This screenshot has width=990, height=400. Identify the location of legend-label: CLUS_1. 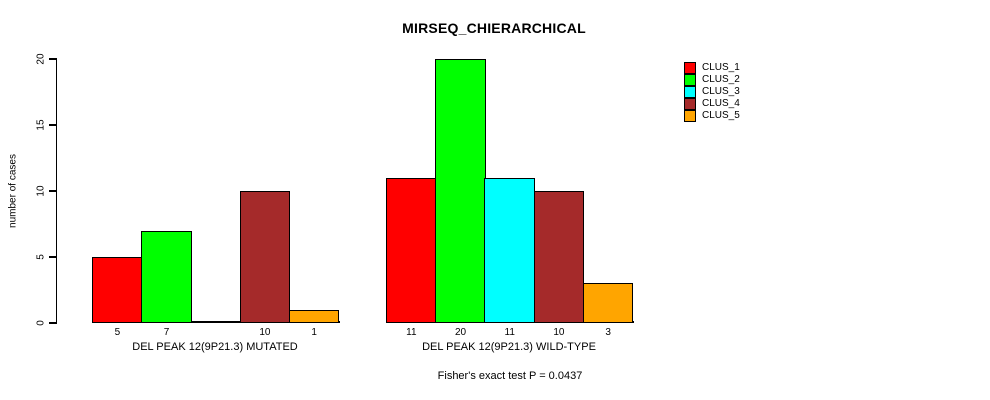
(721, 67).